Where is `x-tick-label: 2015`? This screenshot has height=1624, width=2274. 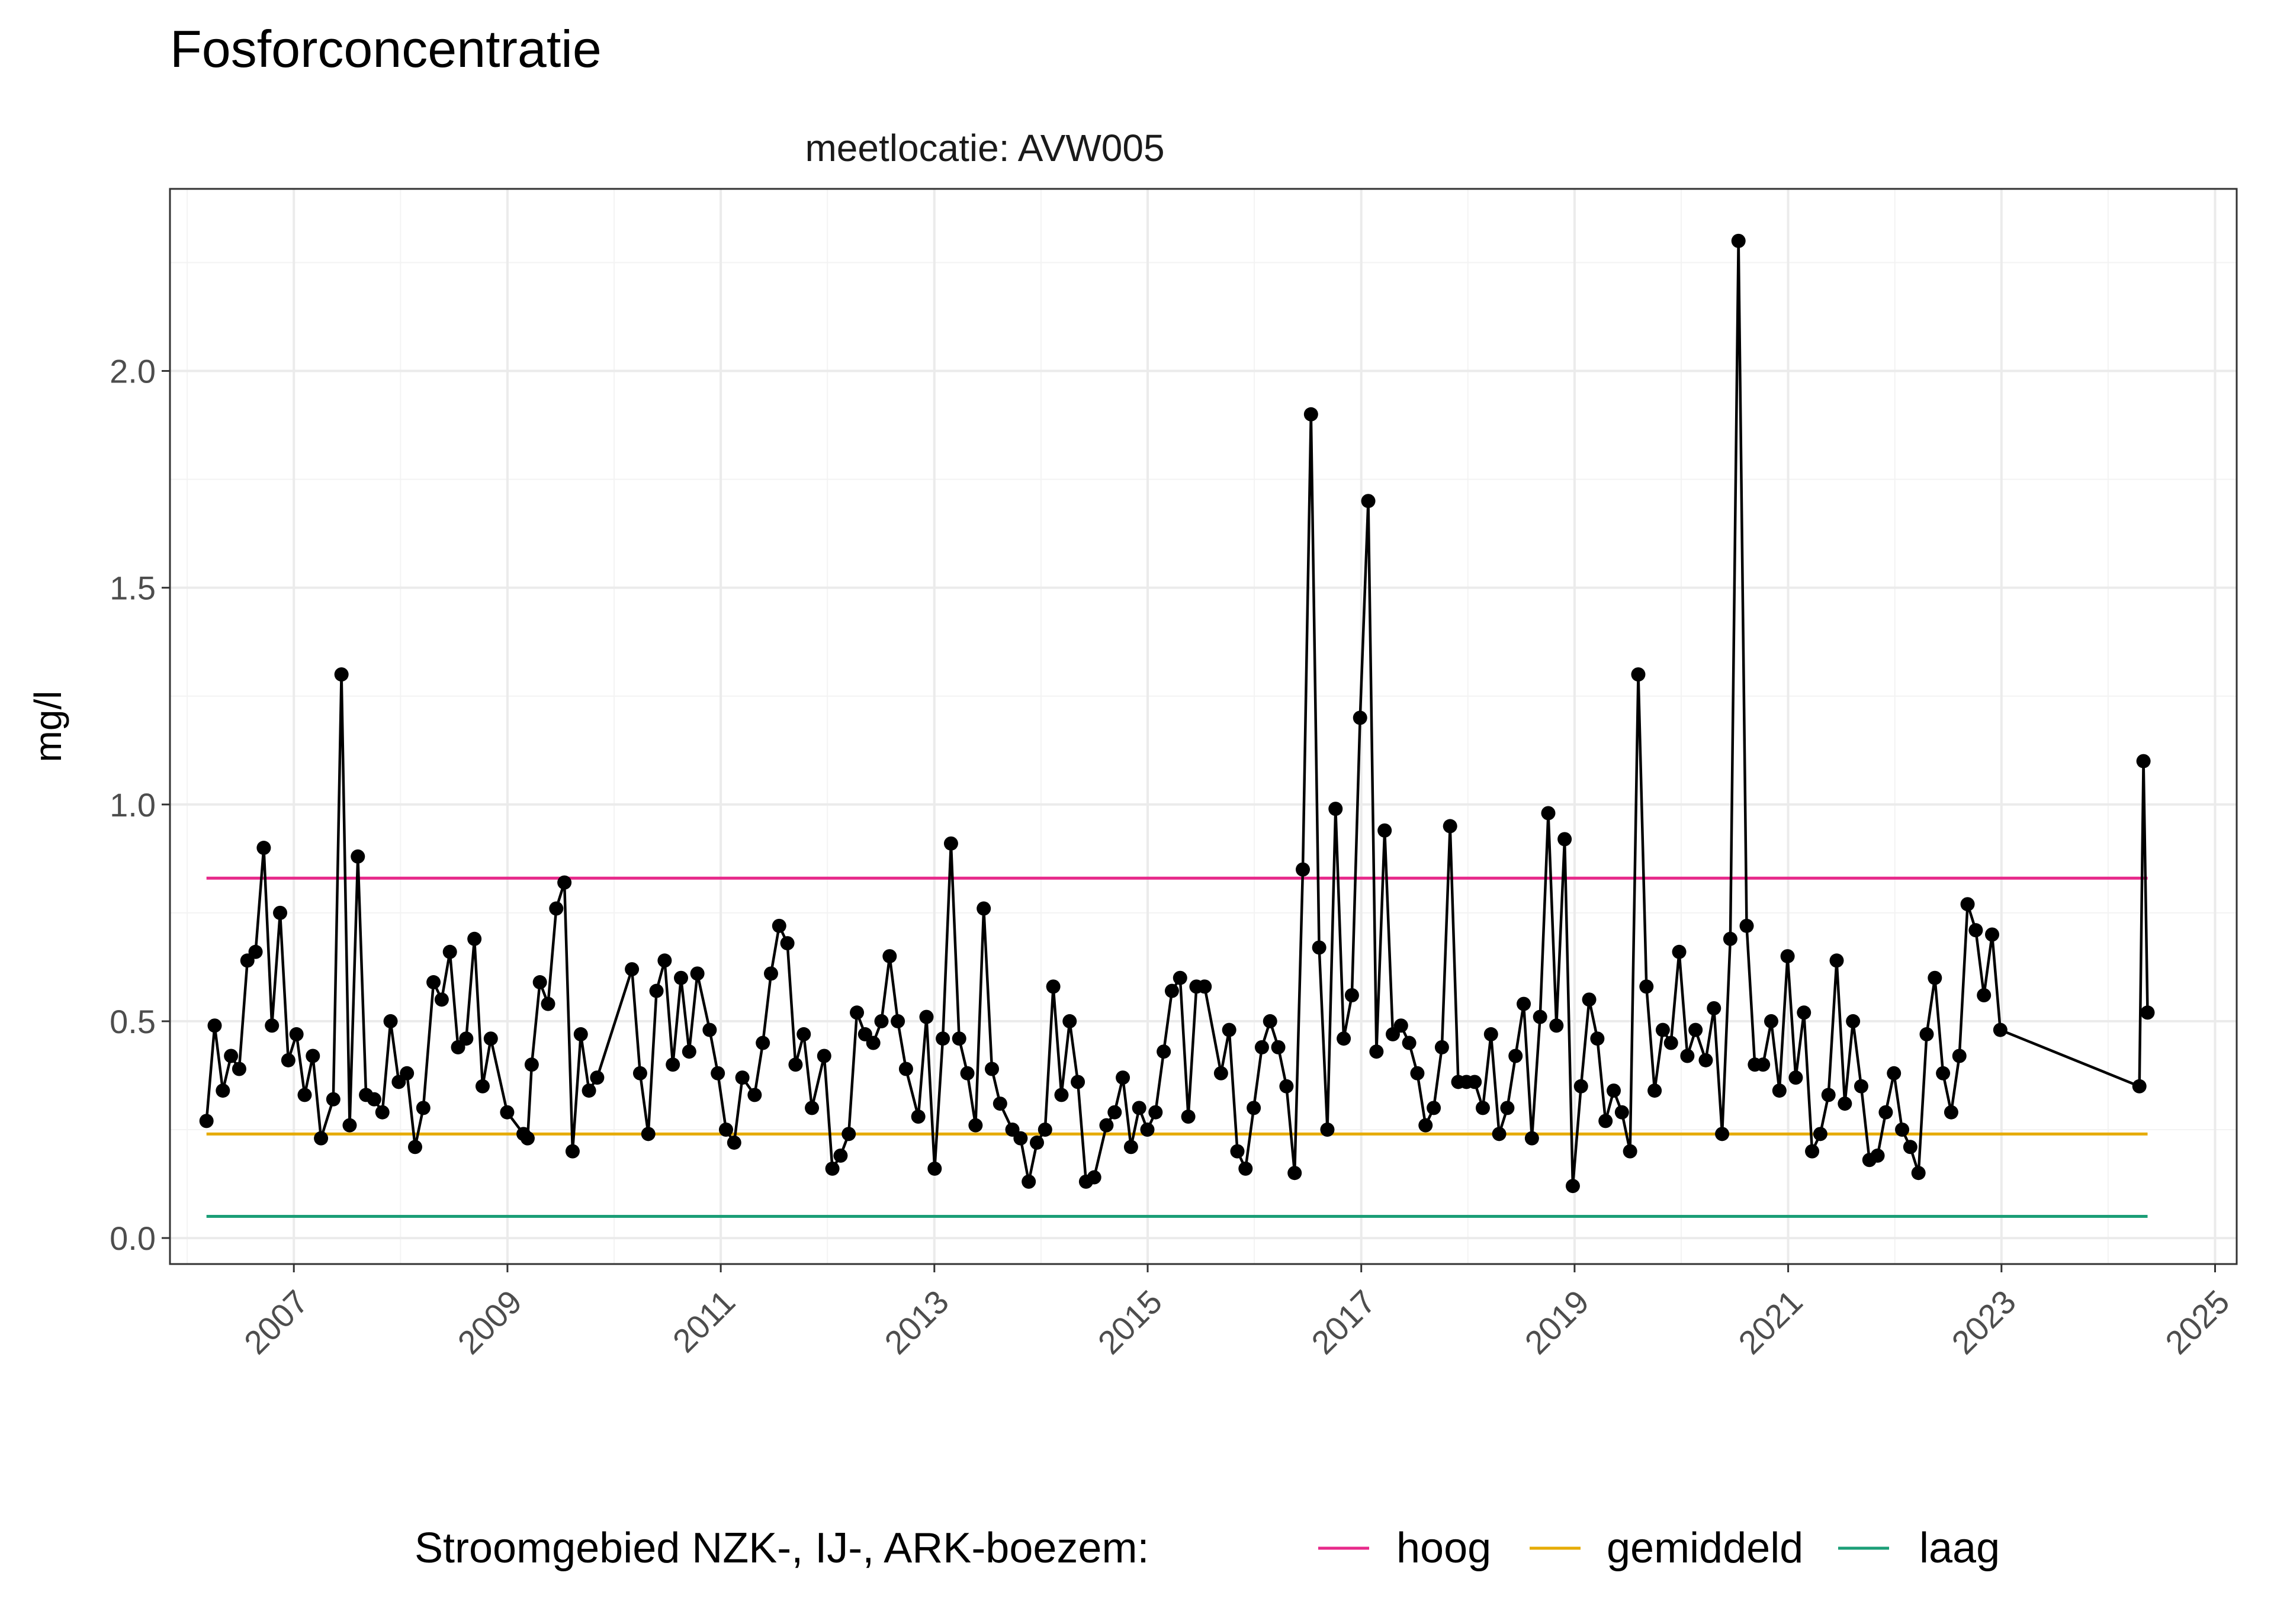
x-tick-label: 2015 is located at coordinates (1130, 1322).